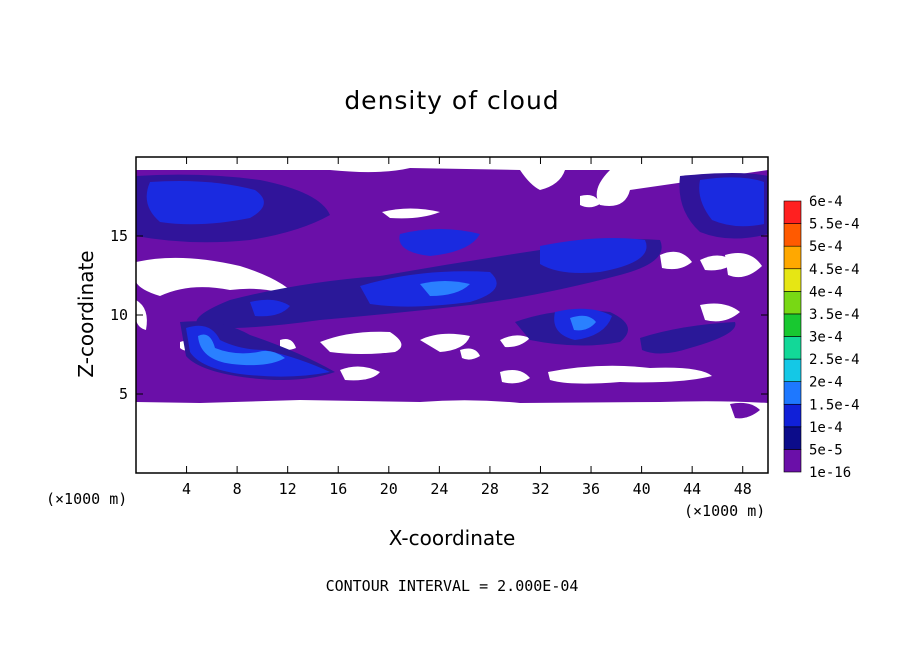 The height and width of the screenshot is (654, 904). Describe the element at coordinates (288, 489) in the screenshot. I see `x-tick-label: 12` at that location.